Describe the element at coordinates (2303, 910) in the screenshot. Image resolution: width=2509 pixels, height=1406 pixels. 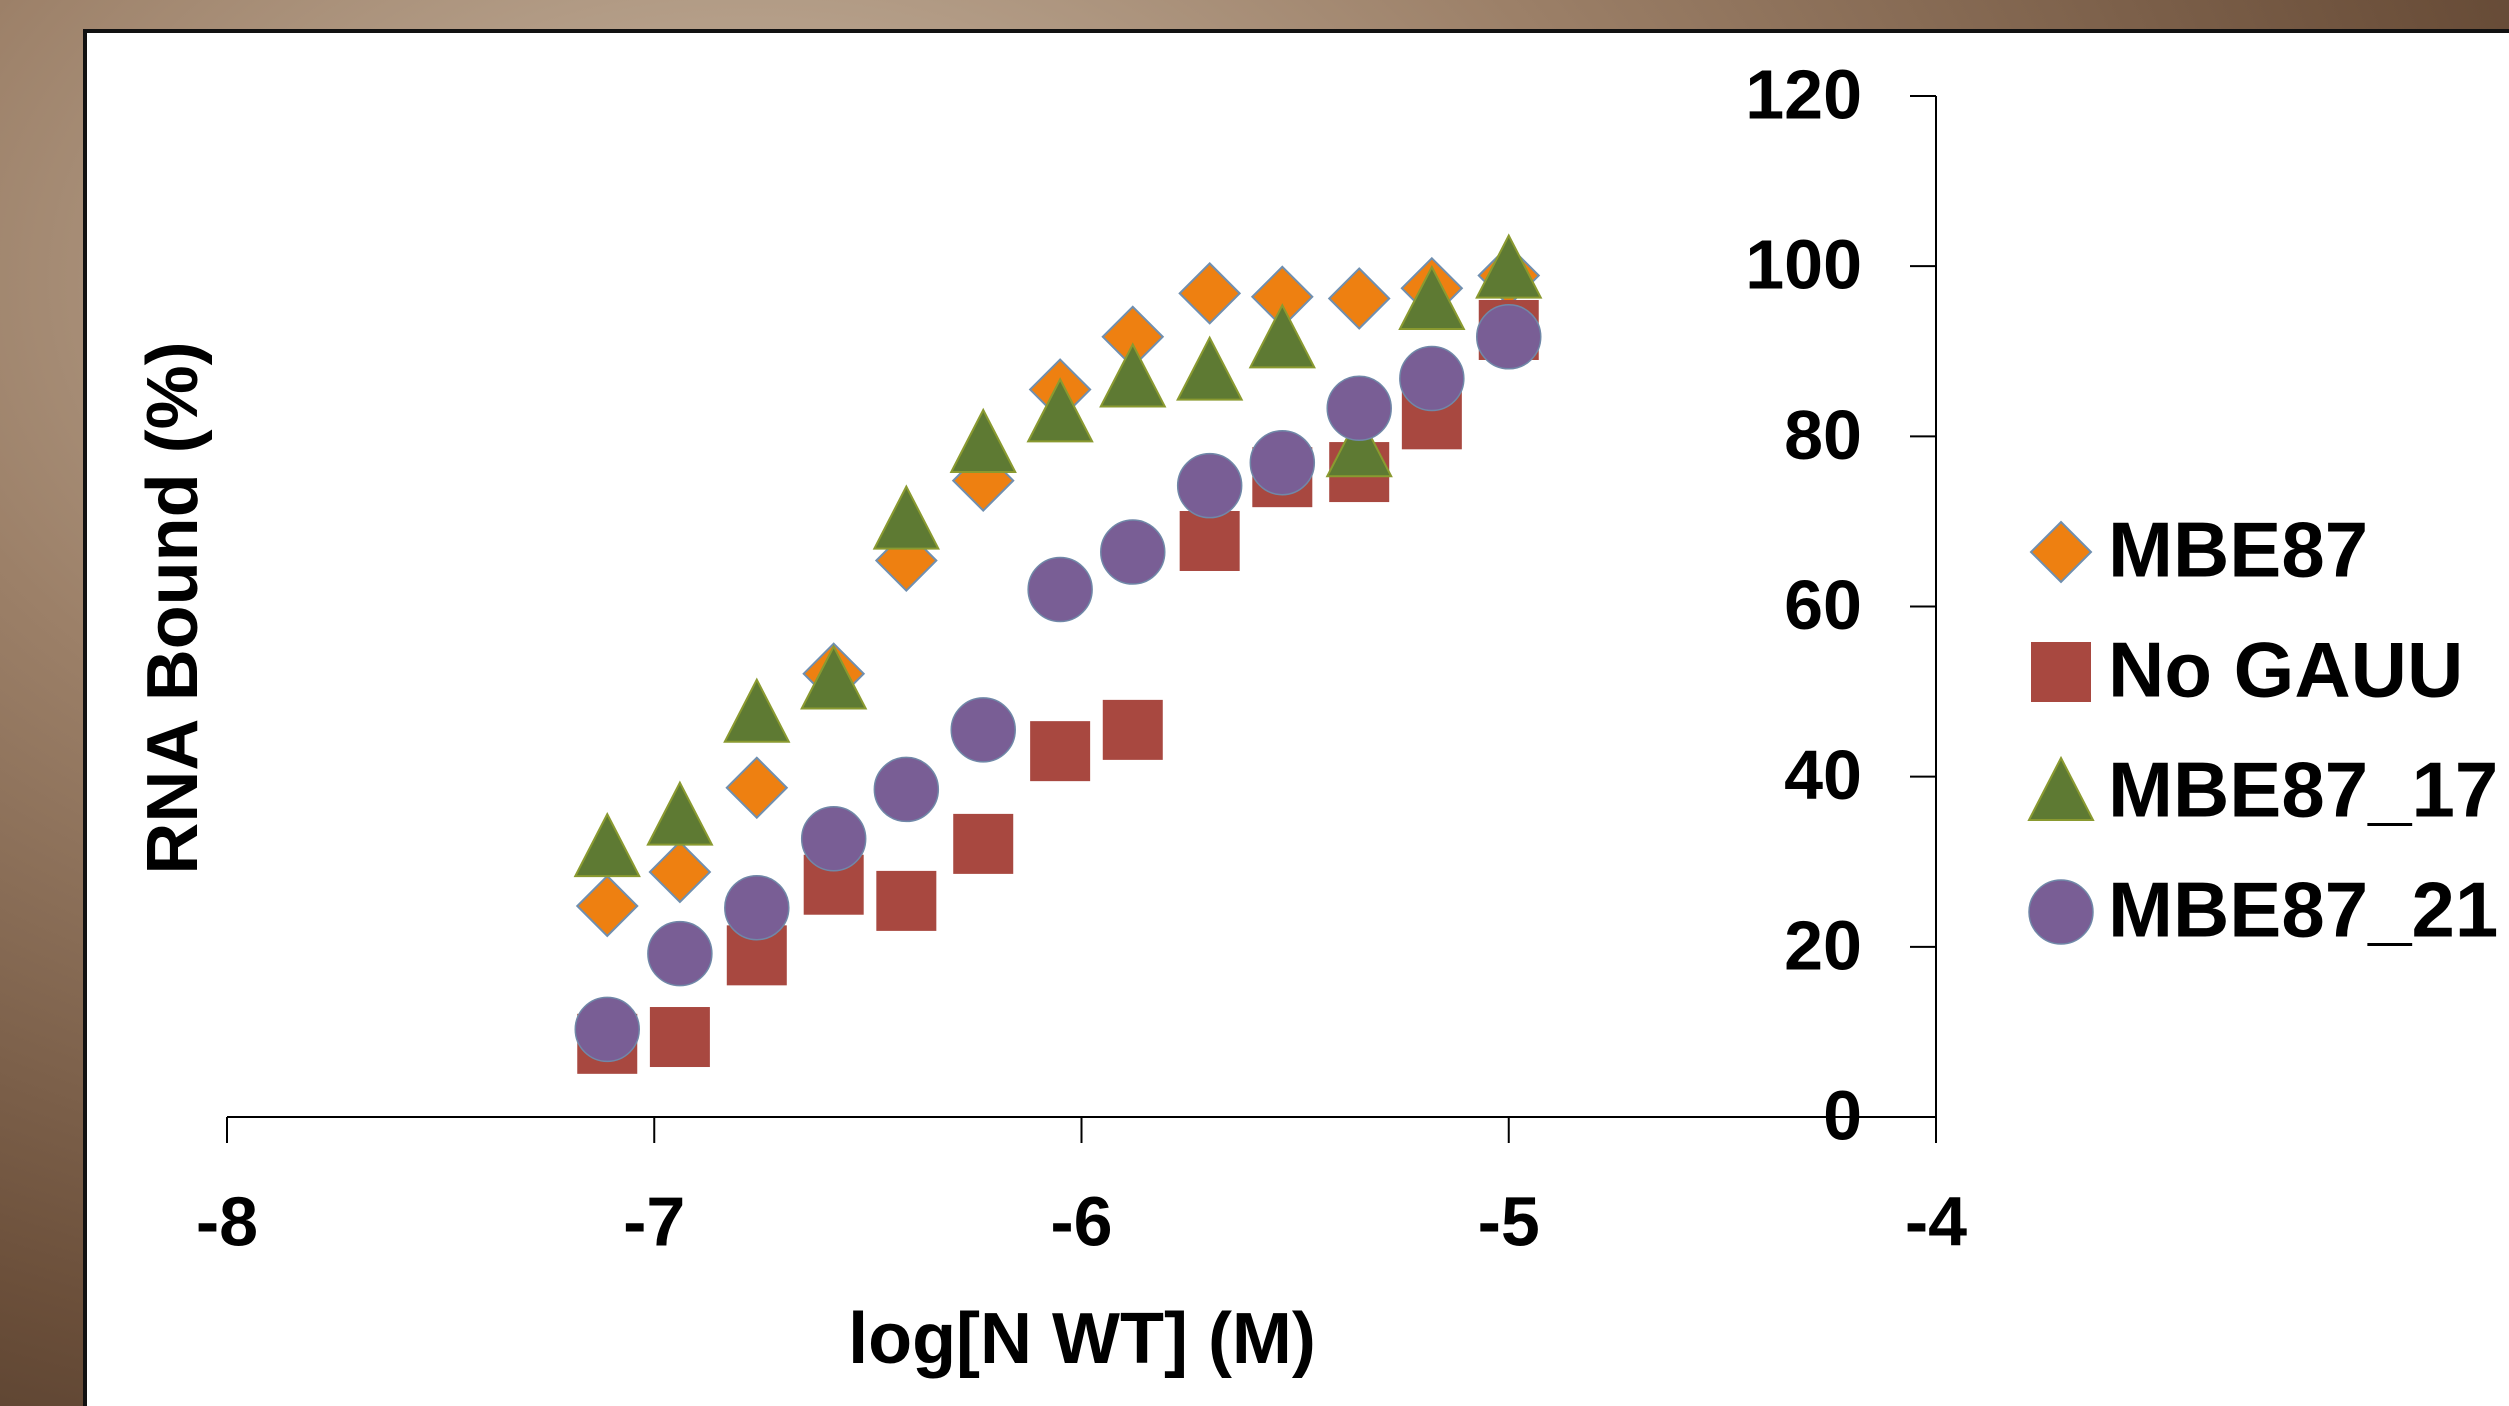
I see `legend-label: MBE87_21` at that location.